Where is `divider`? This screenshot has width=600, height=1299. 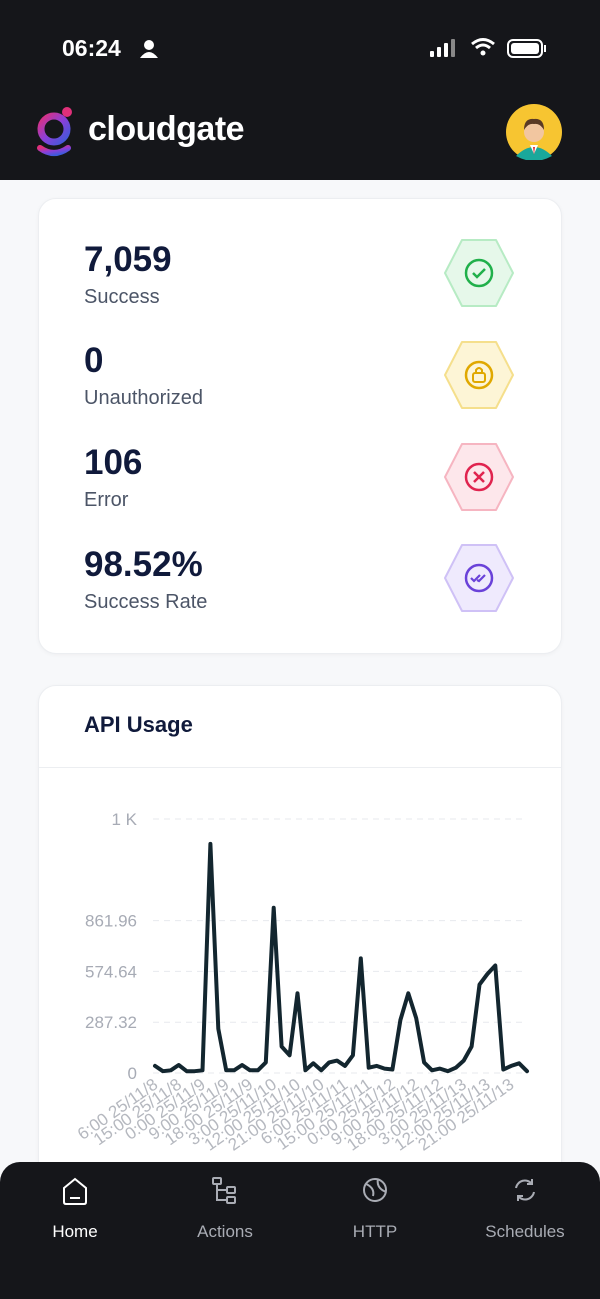
divider is located at coordinates (300, 767).